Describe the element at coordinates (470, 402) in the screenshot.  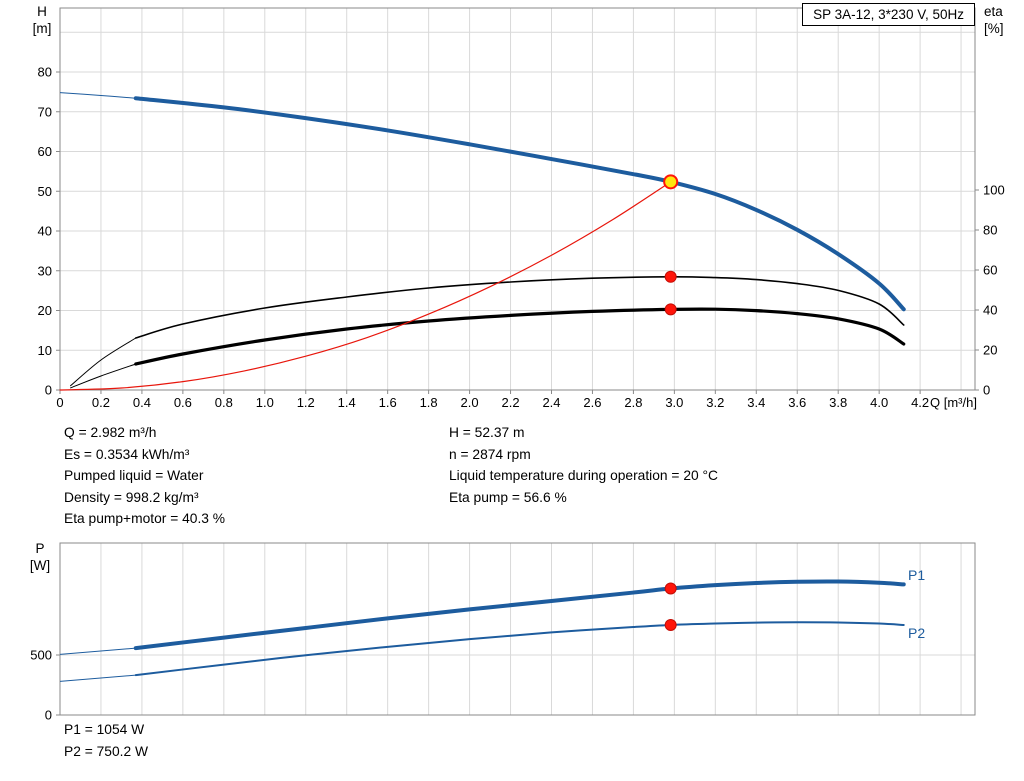
I see `x-tick-label: 2.0` at that location.